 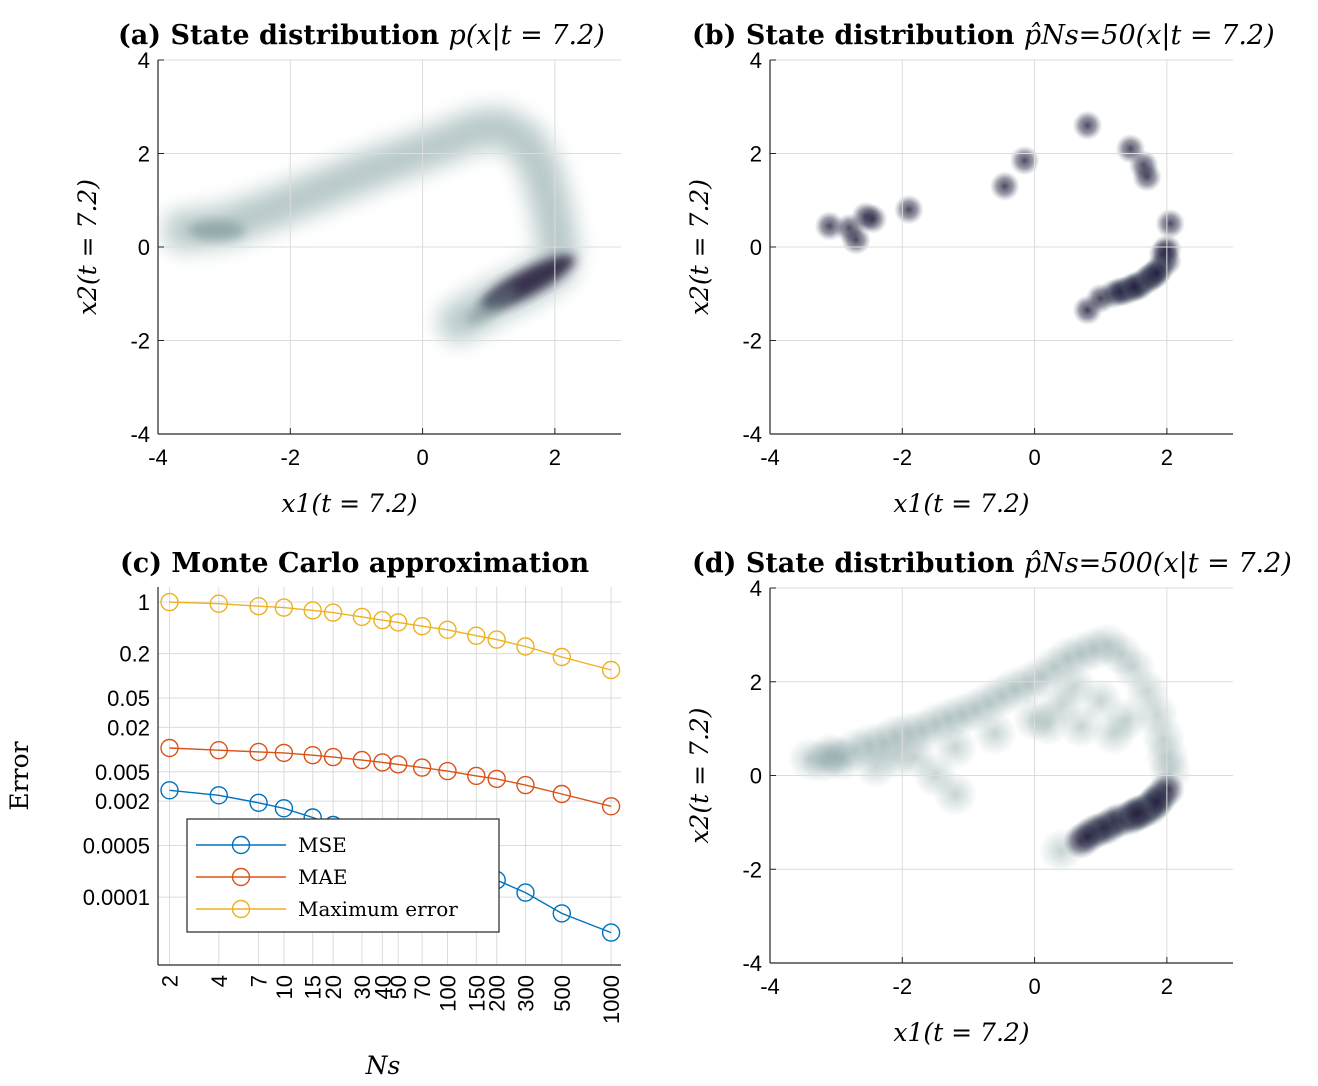 I want to click on x-tick-label: 30, so click(x=362, y=987).